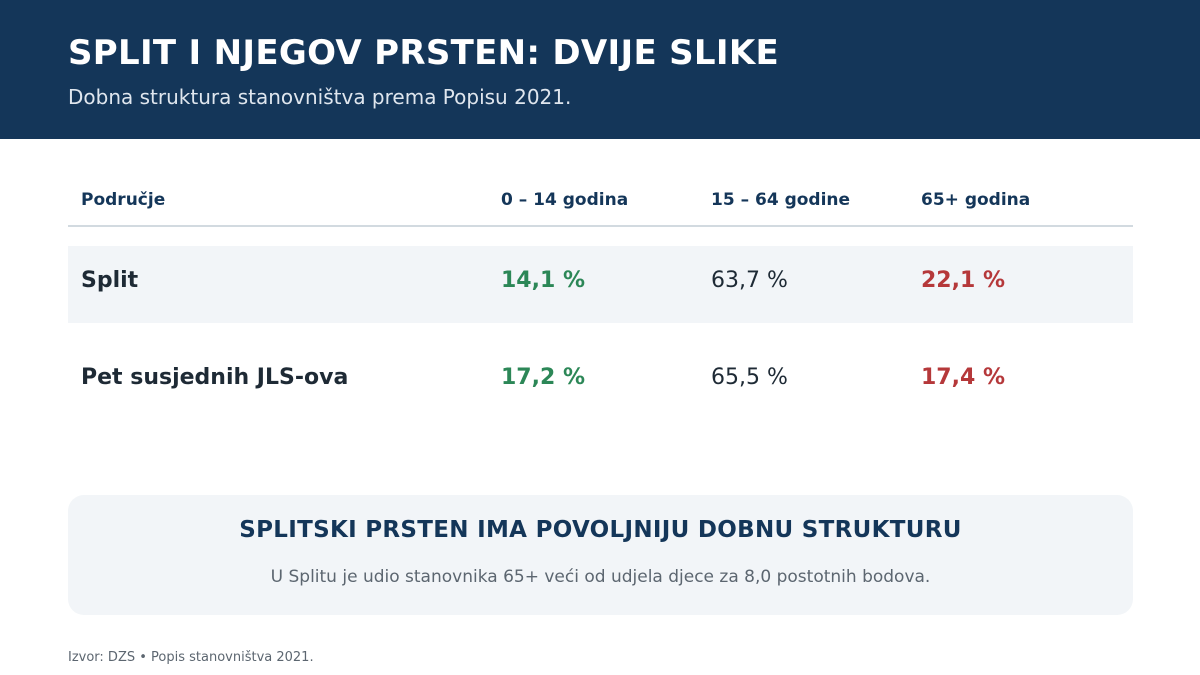 The image size is (1200, 675). What do you see at coordinates (215, 377) in the screenshot?
I see `area-name: Pet susjednih JLS-ova` at bounding box center [215, 377].